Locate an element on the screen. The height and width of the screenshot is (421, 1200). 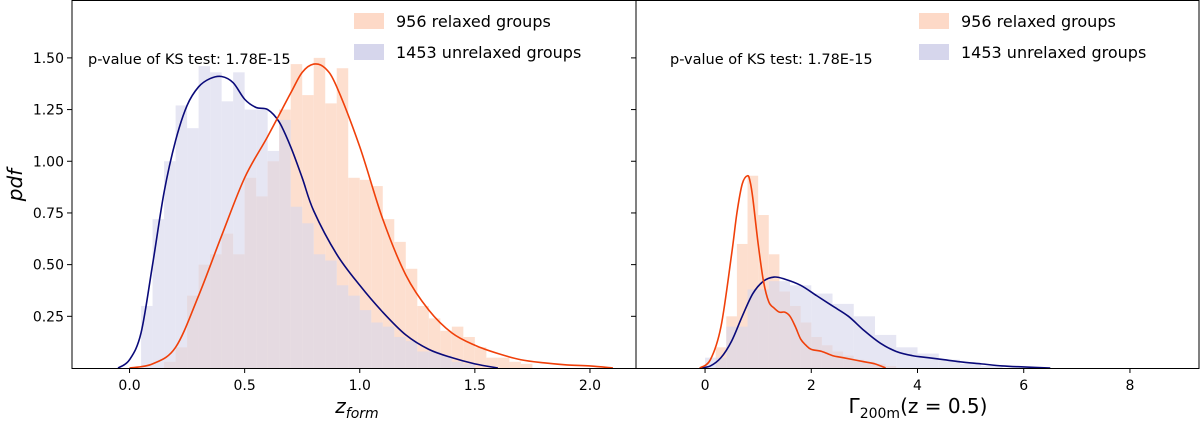
right-x-tick-label: 8 is located at coordinates (1129, 386).